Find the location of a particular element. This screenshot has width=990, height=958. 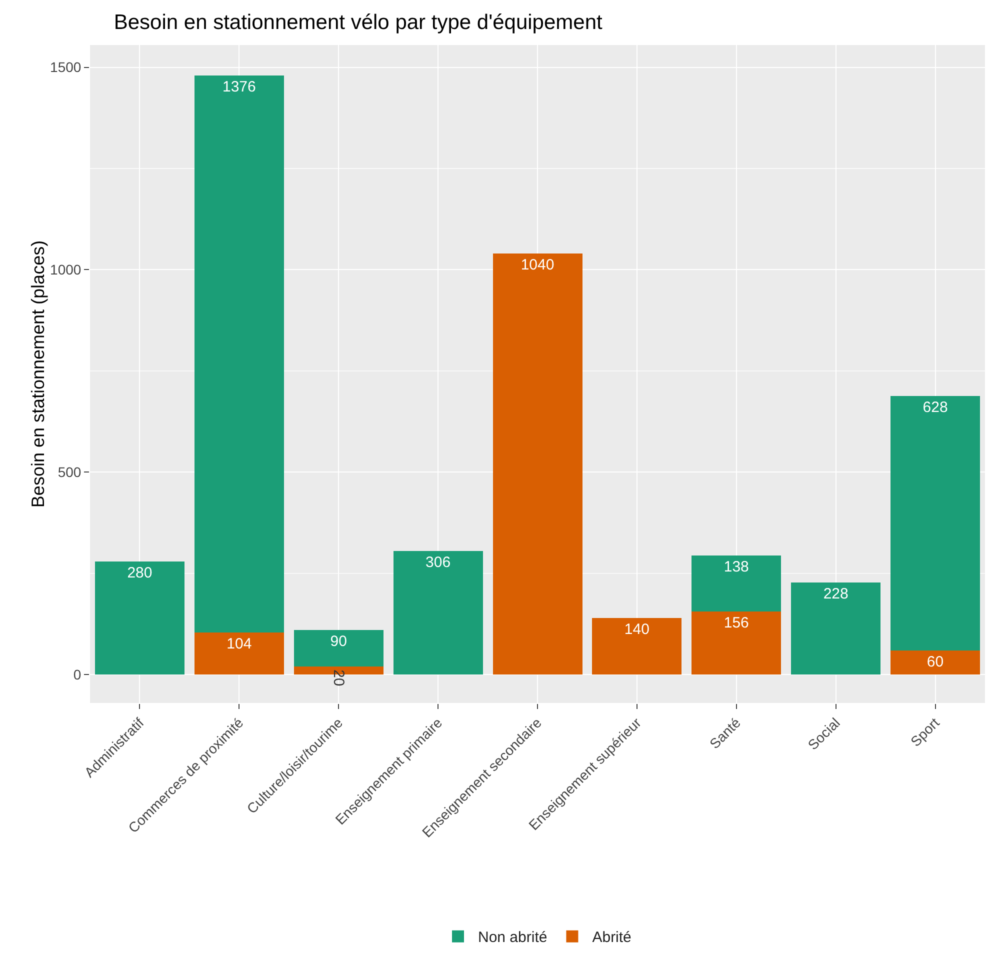

data-label: 228 is located at coordinates (835, 593).